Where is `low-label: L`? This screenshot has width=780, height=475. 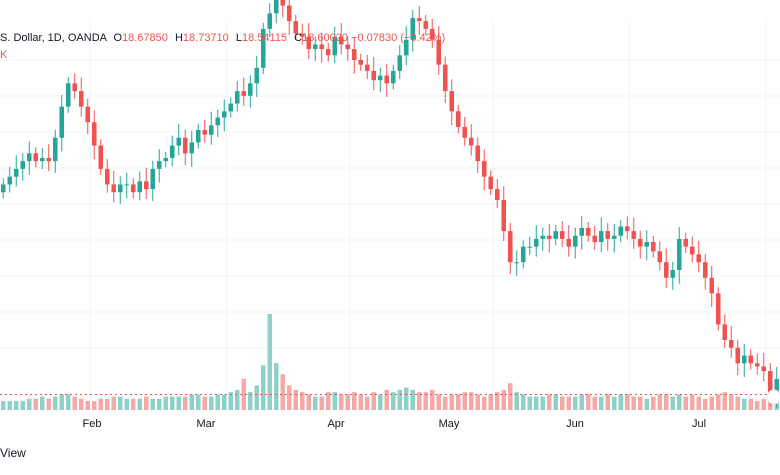
low-label: L is located at coordinates (238, 38).